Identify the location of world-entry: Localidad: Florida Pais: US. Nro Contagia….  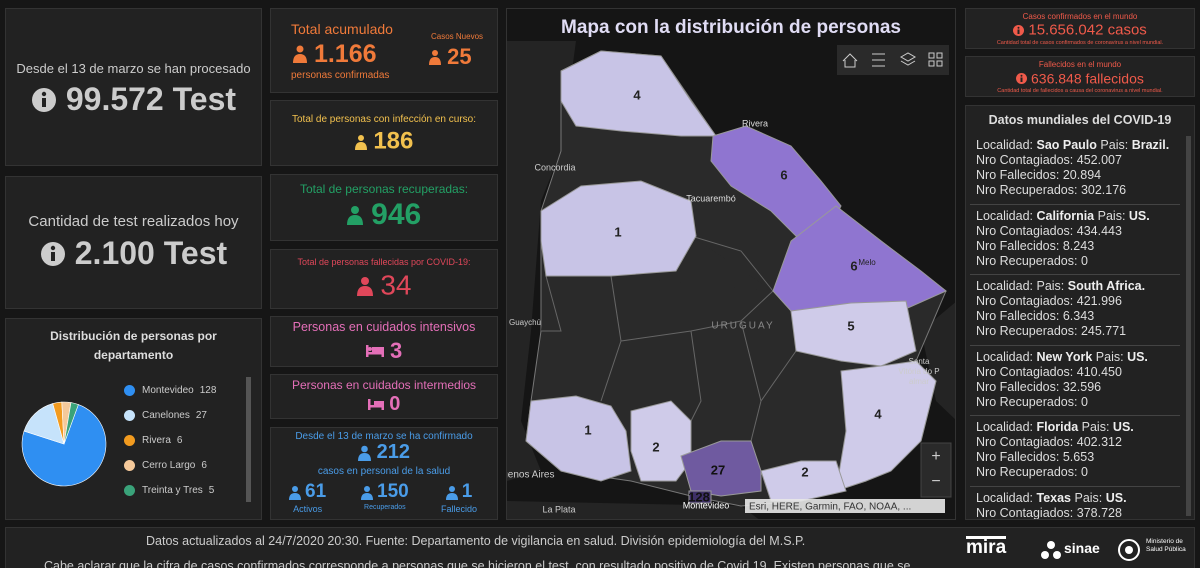
(1076, 450).